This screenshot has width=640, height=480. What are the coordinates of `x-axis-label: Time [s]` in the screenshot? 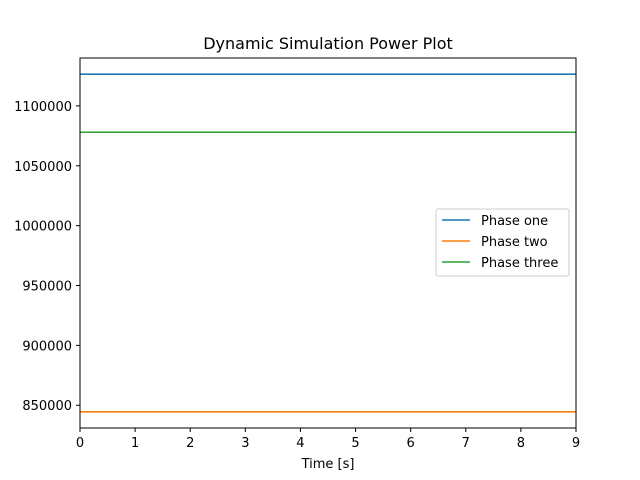 It's located at (328, 464).